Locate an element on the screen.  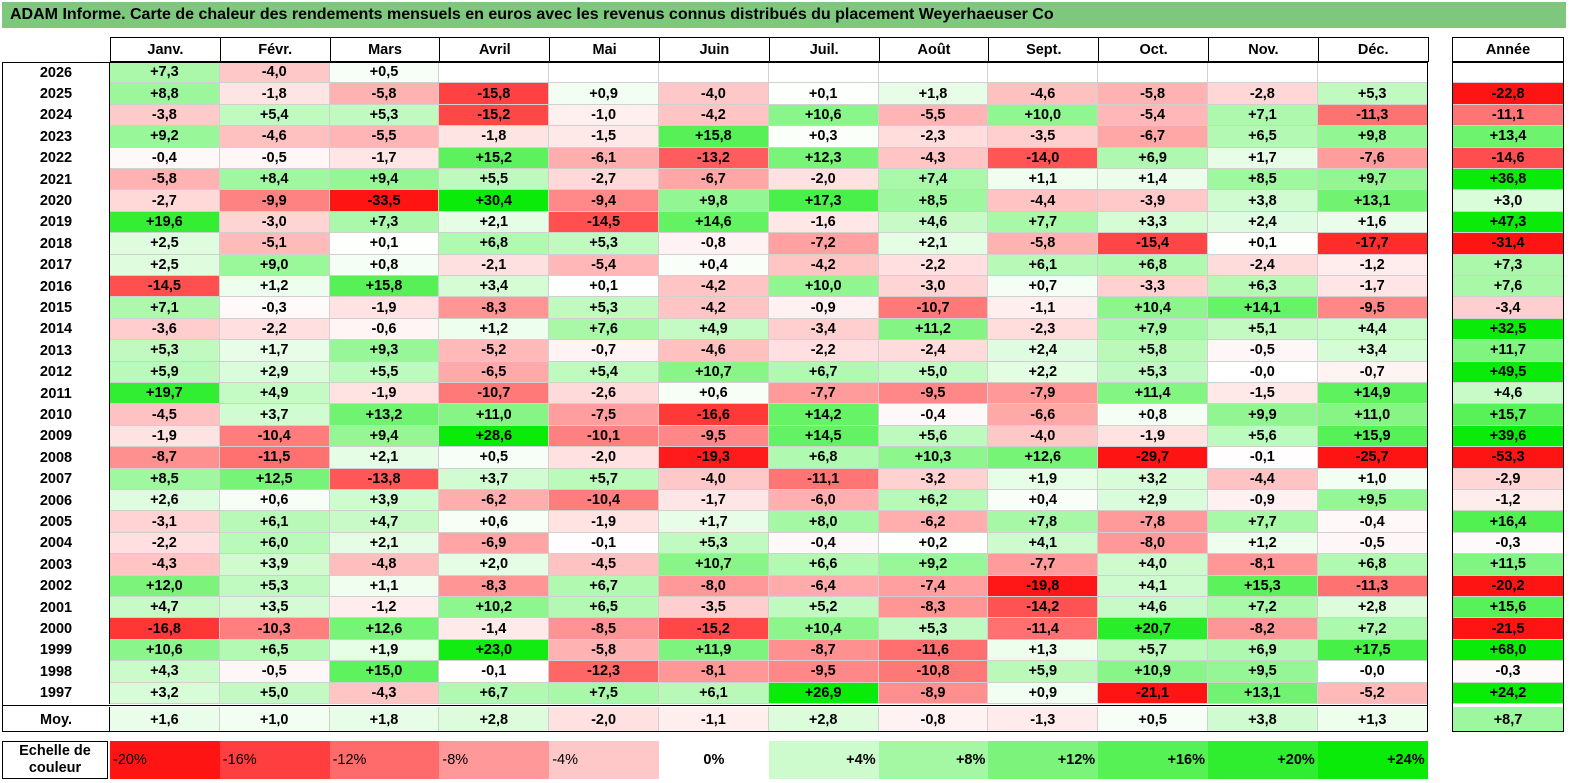
heatmap-cell: +5,7 is located at coordinates (604, 479).